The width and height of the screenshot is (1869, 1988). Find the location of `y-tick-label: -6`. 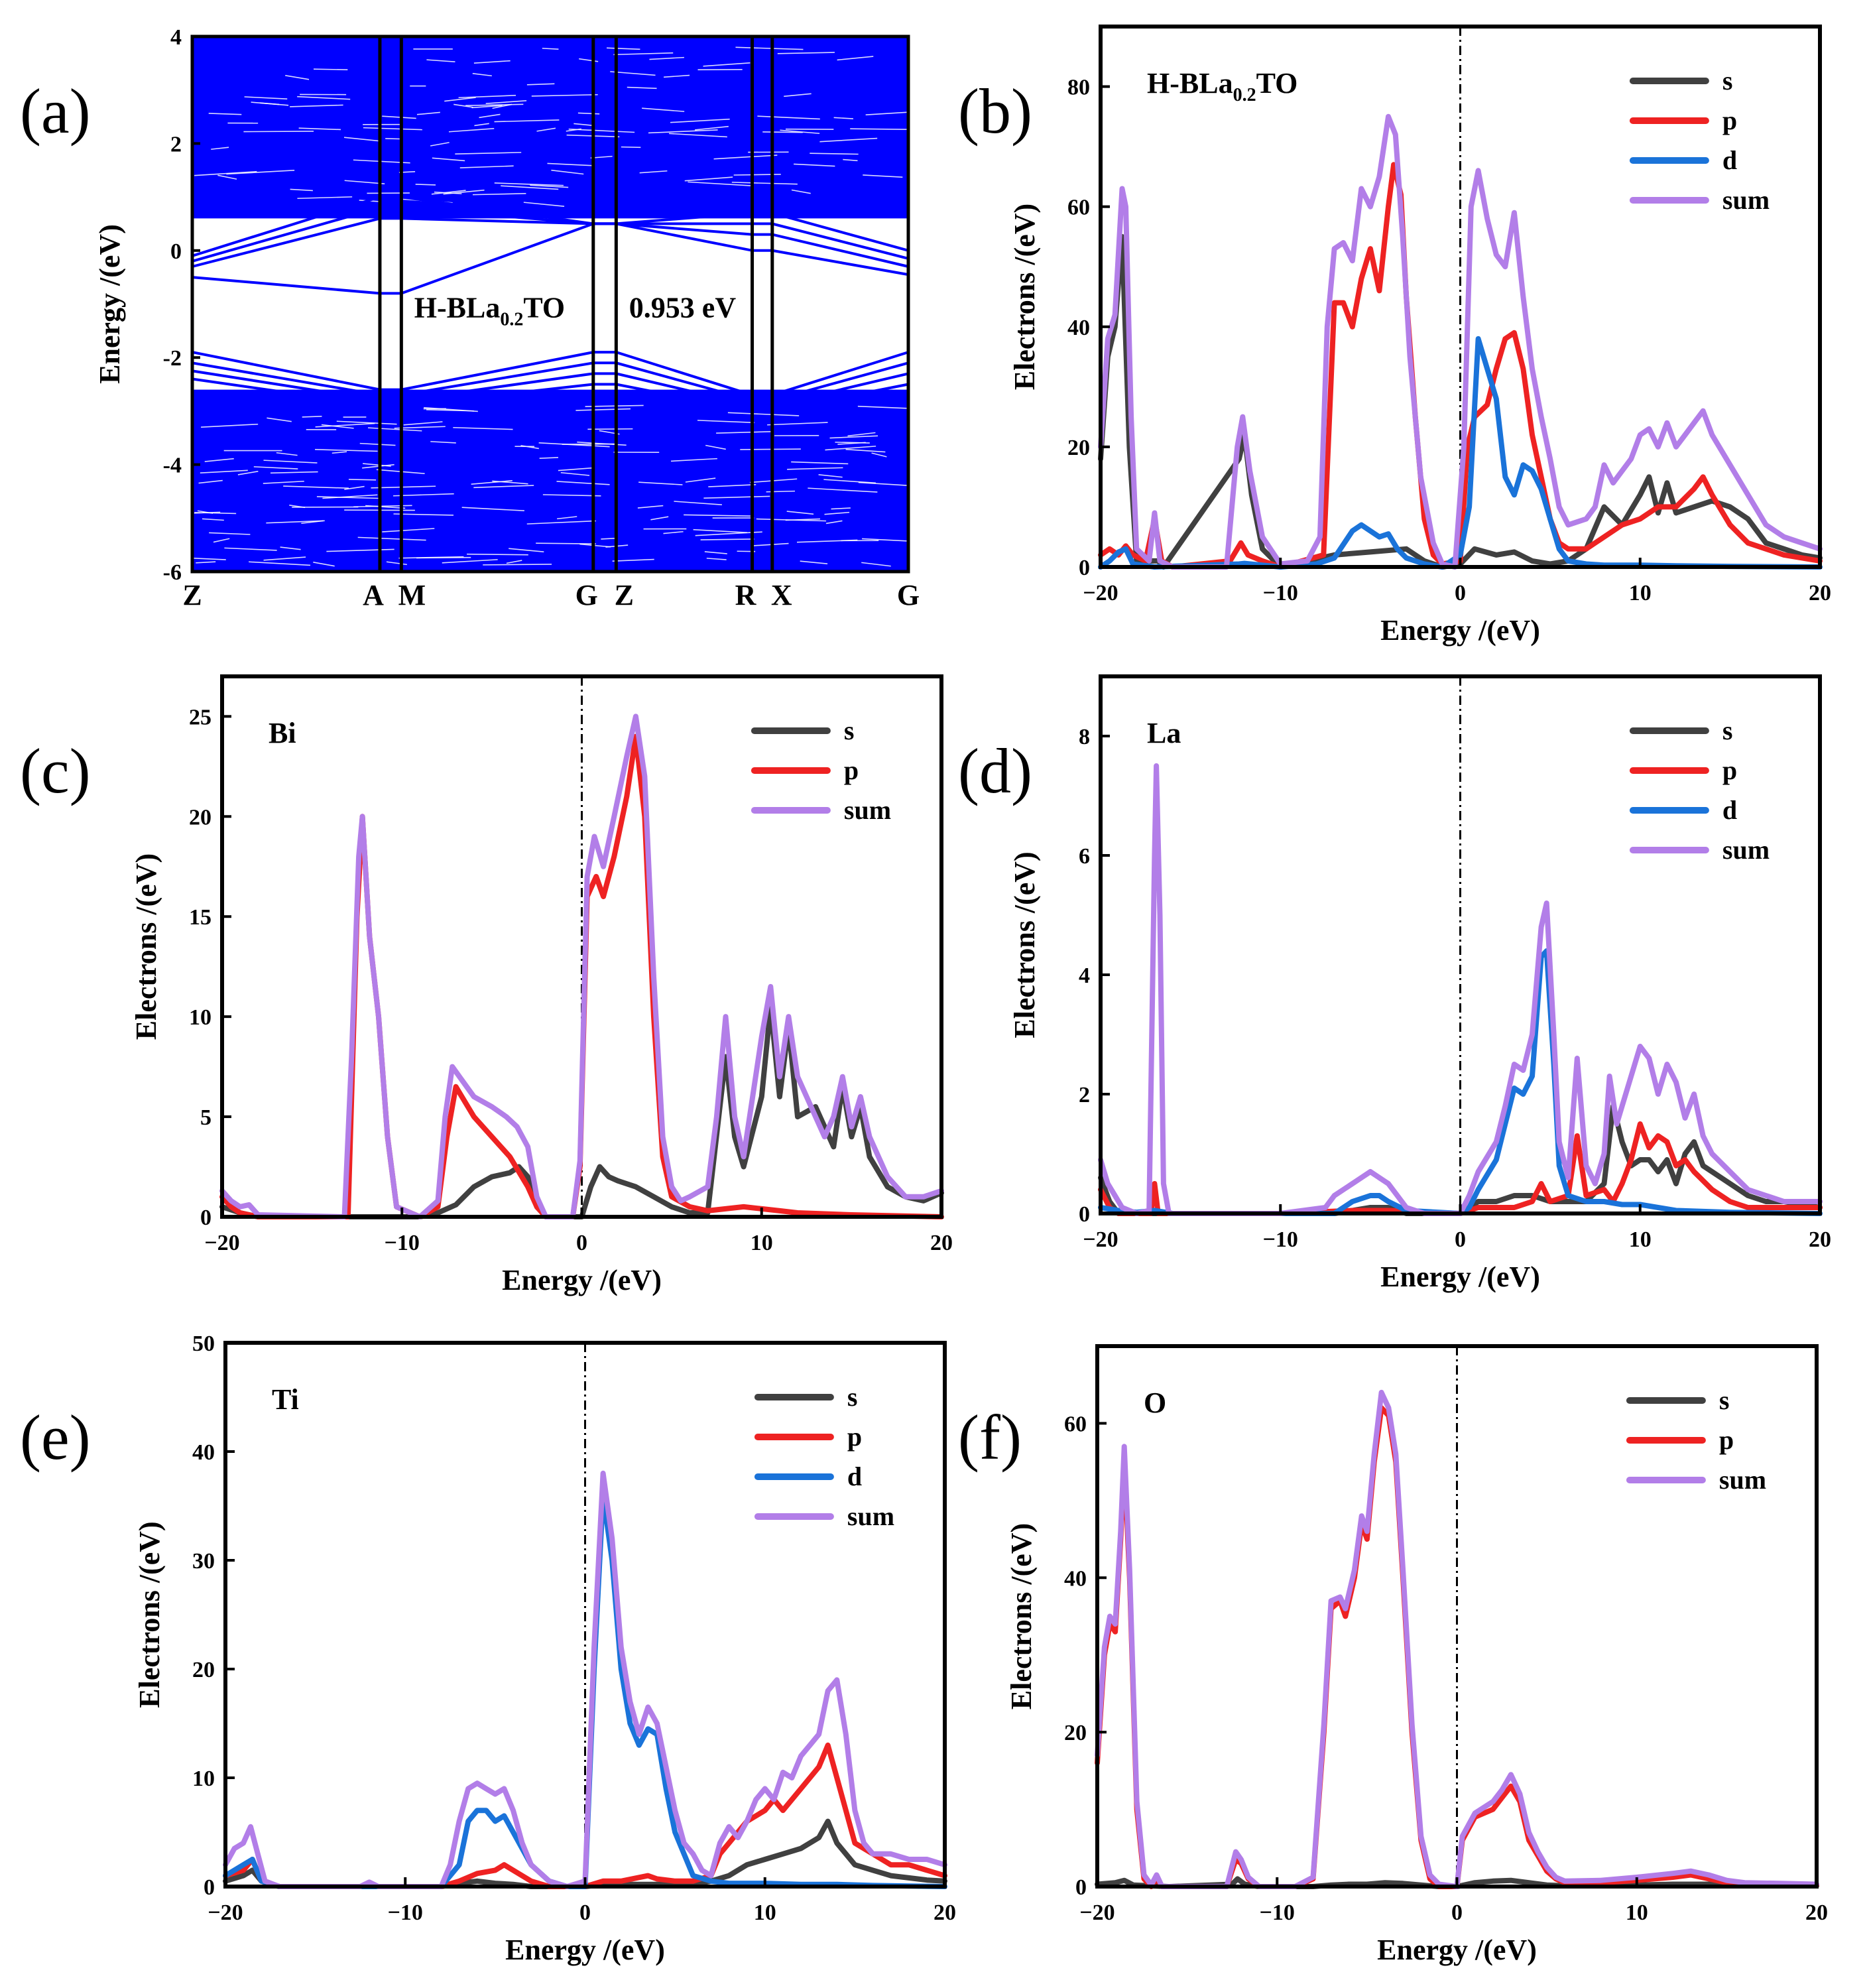

y-tick-label: -6 is located at coordinates (172, 572).